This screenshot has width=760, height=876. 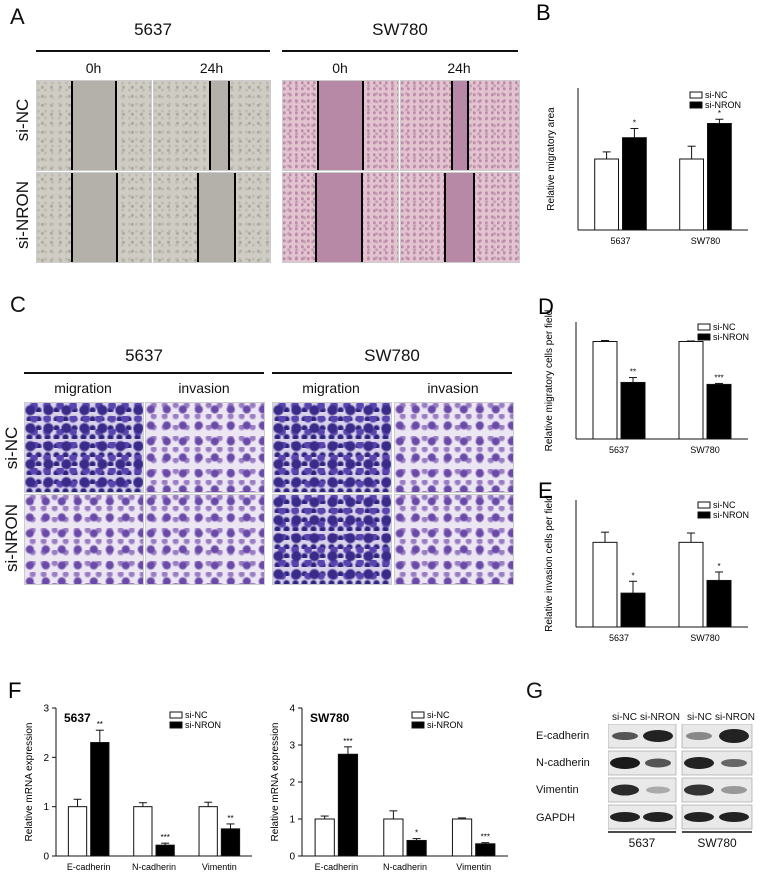 I want to click on x-tick-label: 5637, so click(x=619, y=638).